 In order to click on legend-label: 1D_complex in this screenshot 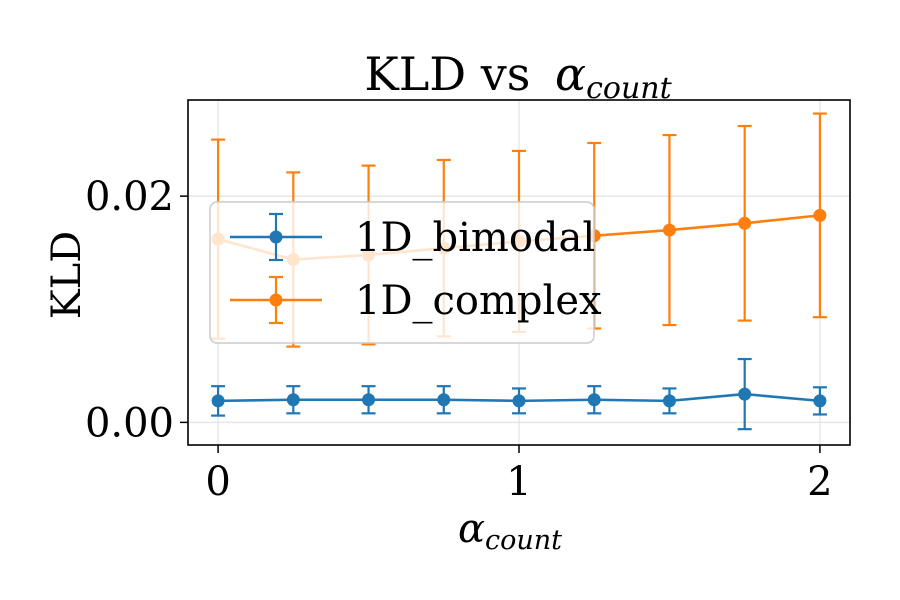, I will do `click(478, 301)`.